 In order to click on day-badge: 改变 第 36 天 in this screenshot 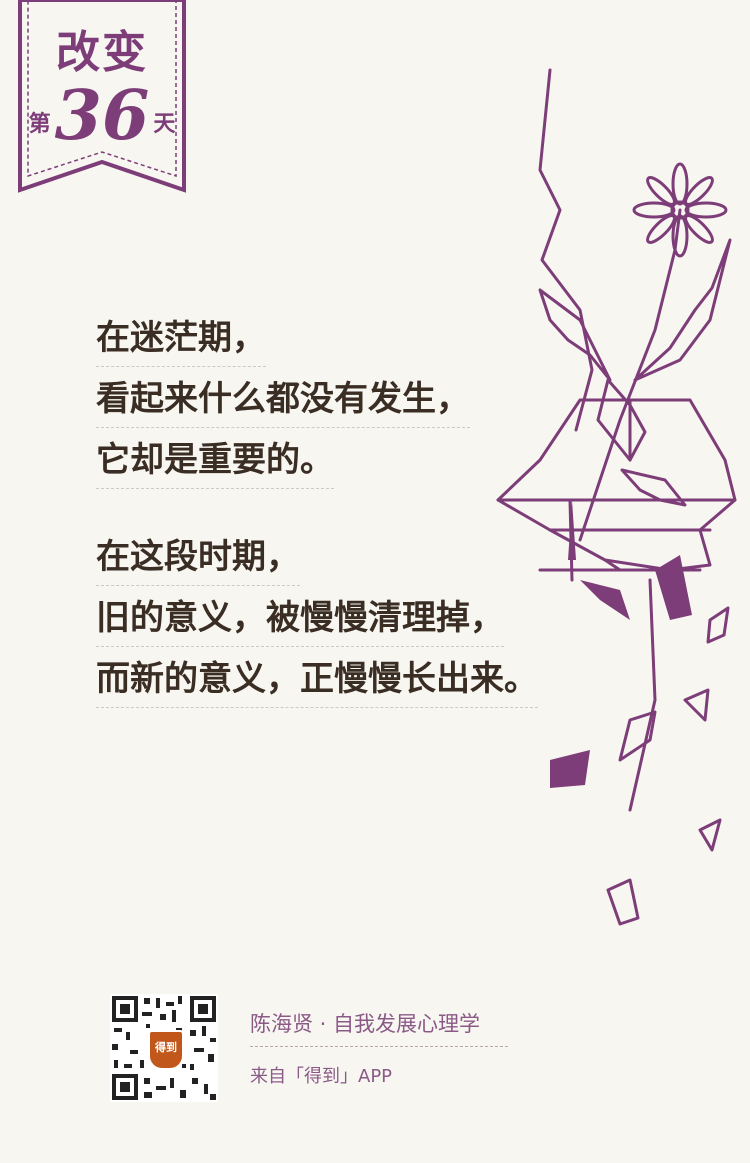, I will do `click(102, 98)`.